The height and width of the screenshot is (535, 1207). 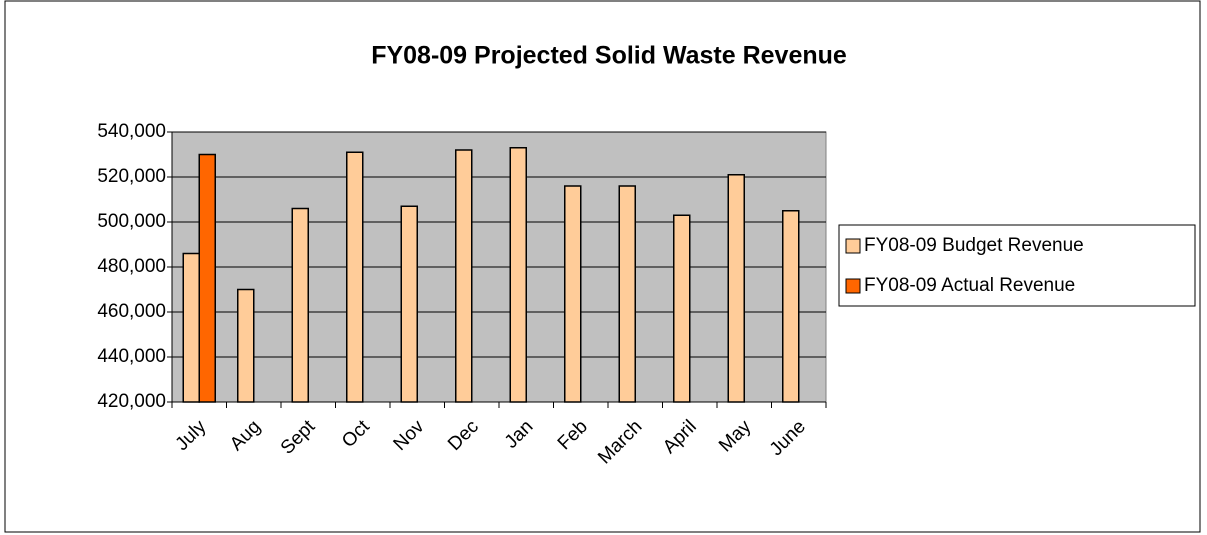 I want to click on y-tick-label: 540,000, so click(x=131, y=131).